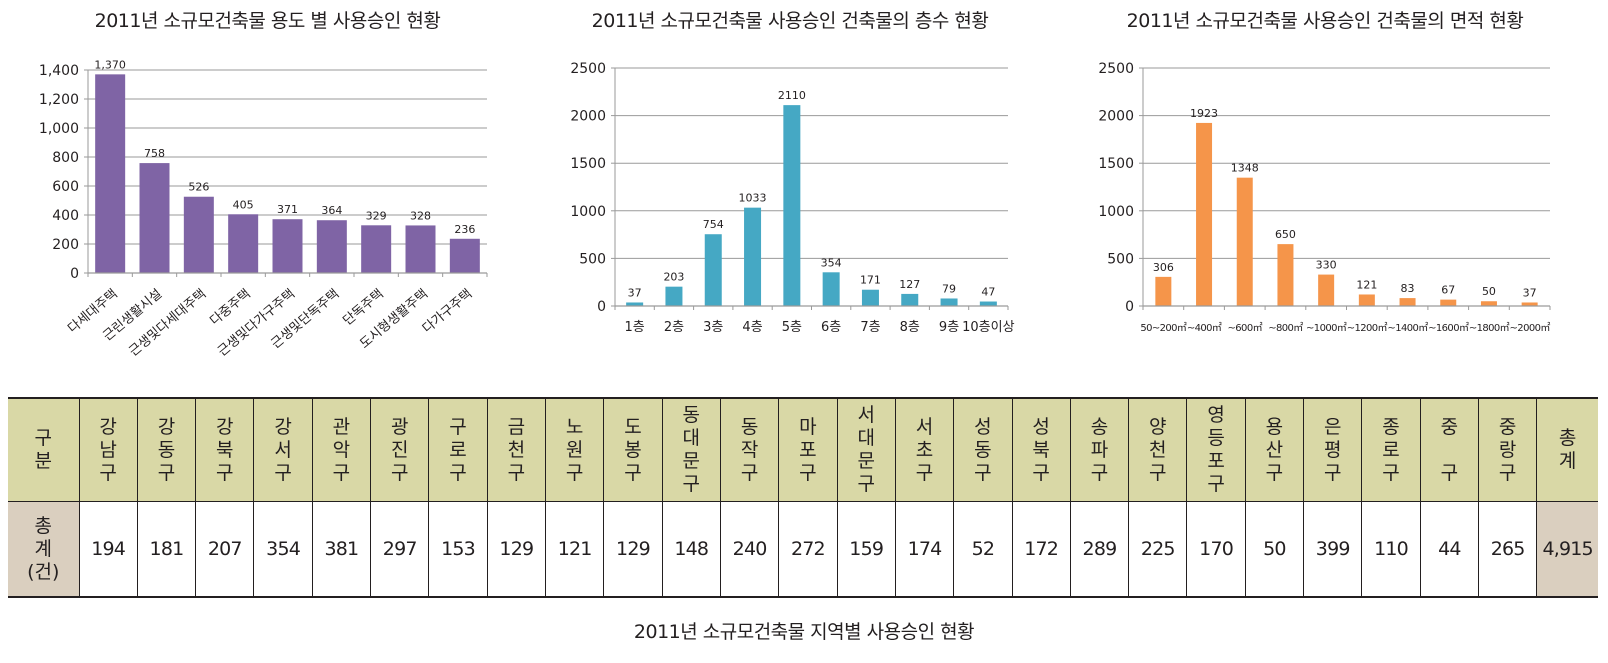 This screenshot has height=663, width=1608. I want to click on x-tick-label: 근생및다가구주택, so click(256, 323).